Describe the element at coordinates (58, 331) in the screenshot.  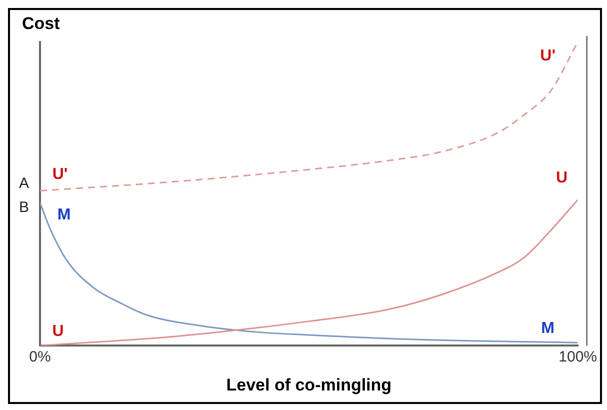
I see `series-label: U` at that location.